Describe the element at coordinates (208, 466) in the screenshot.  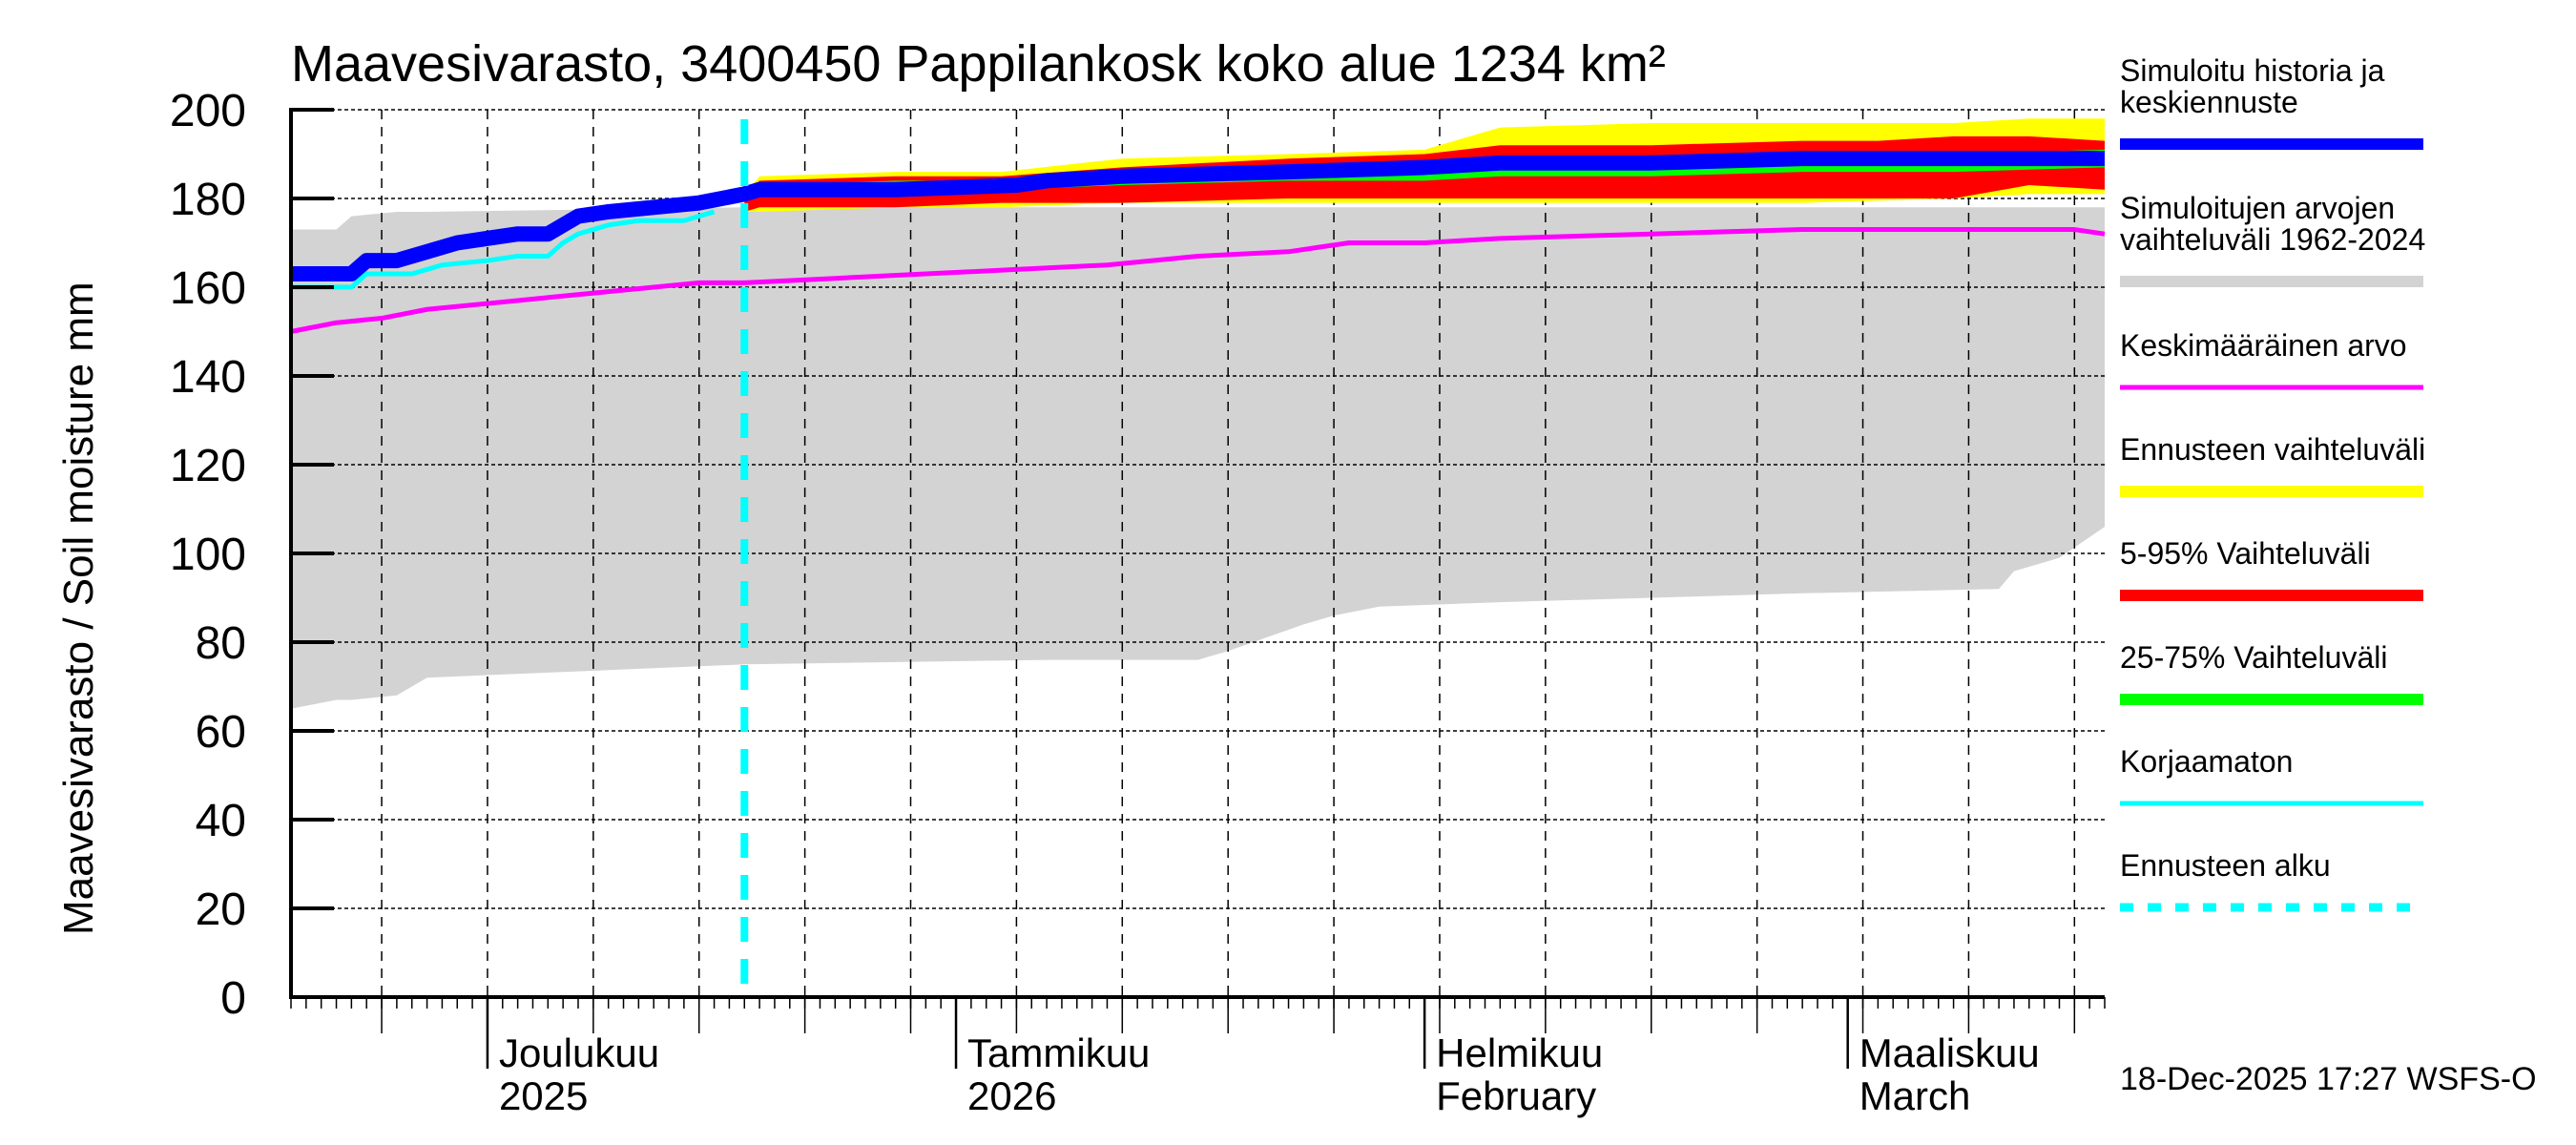
I see `y-tick-label: 120` at that location.